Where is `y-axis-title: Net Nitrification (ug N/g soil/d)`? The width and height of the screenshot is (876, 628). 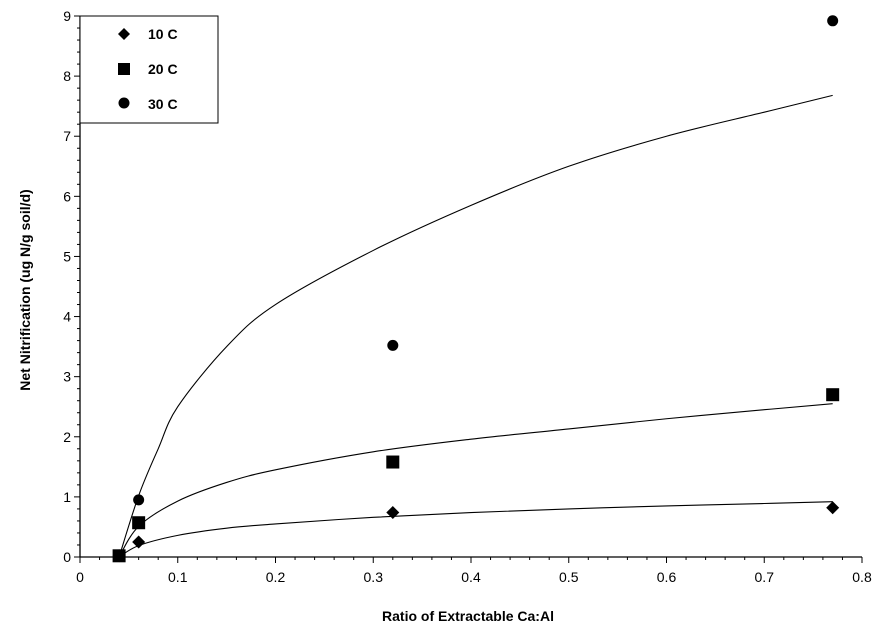
y-axis-title: Net Nitrification (ug N/g soil/d) is located at coordinates (25, 289).